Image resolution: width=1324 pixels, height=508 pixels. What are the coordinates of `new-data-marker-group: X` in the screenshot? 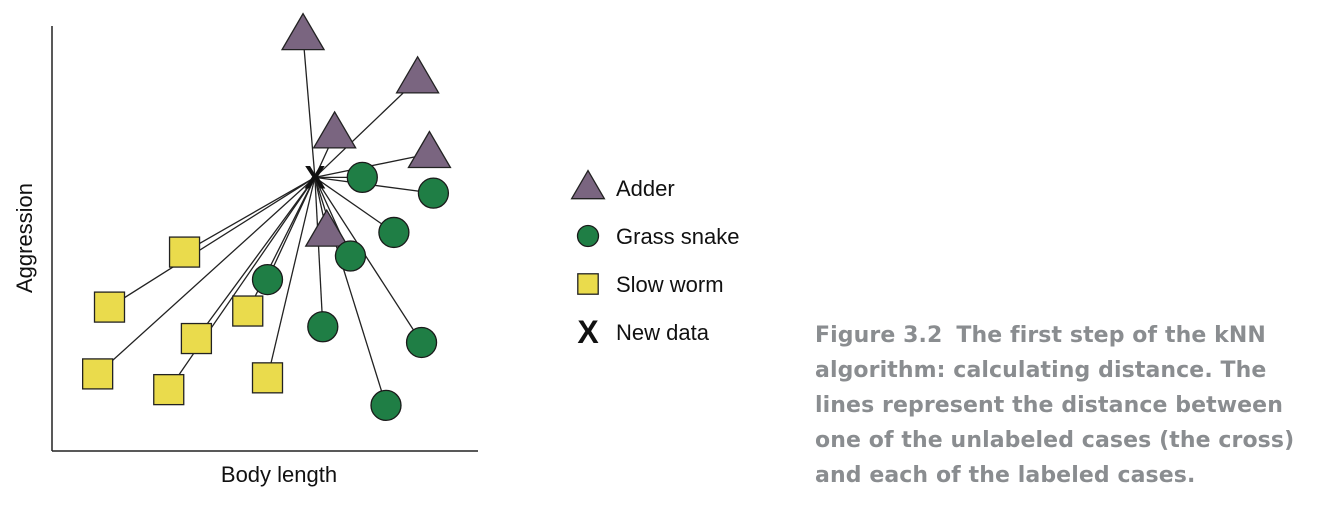 It's located at (315, 177).